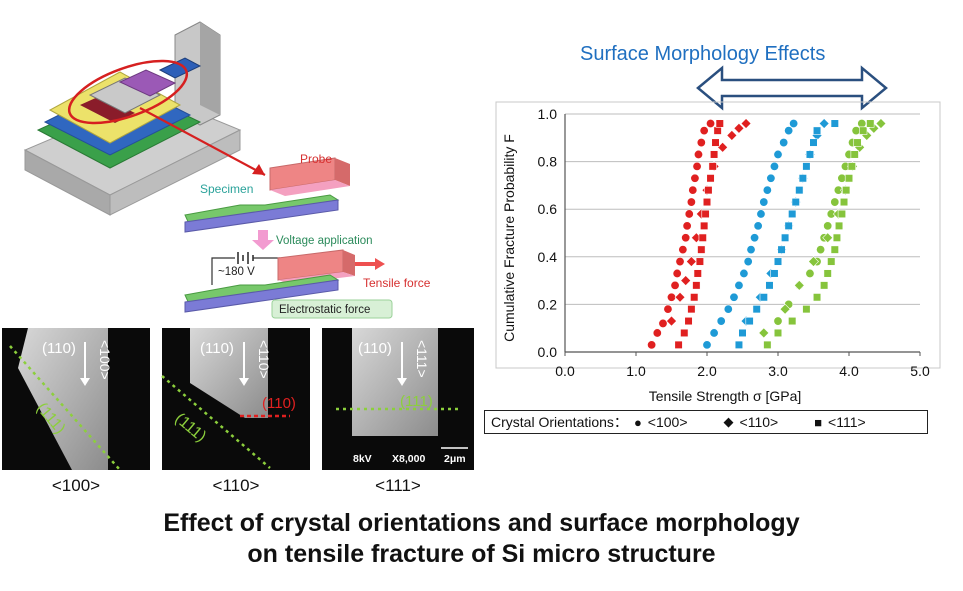 The height and width of the screenshot is (591, 963). What do you see at coordinates (636, 371) in the screenshot?
I see `x-tick-label: 1.0` at bounding box center [636, 371].